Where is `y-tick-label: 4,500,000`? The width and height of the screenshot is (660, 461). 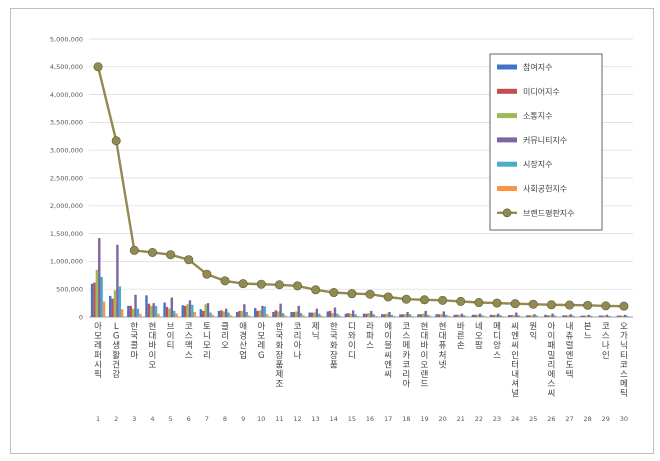
y-tick-label: 4,500,000 is located at coordinates (66, 67).